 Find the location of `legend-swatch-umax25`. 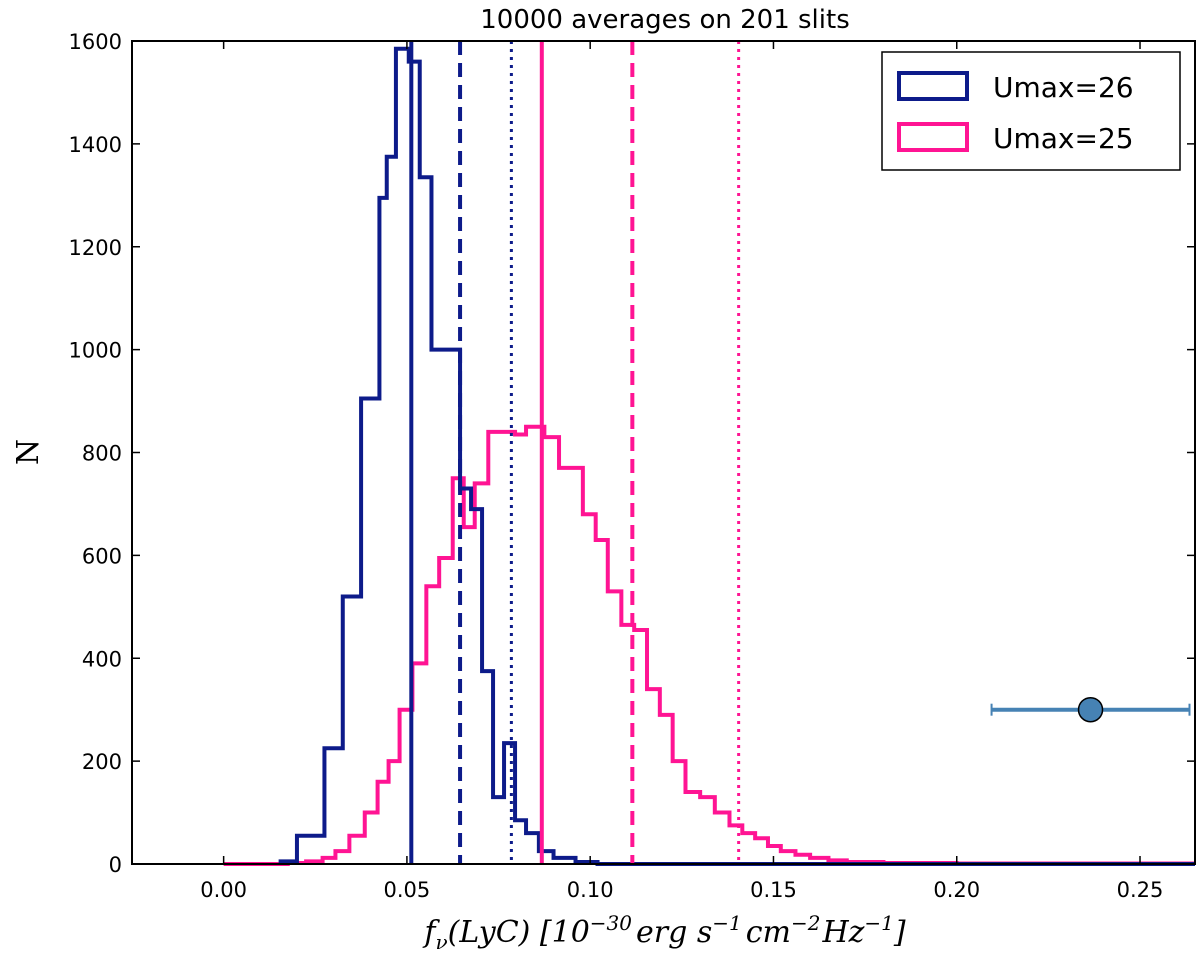

legend-swatch-umax25 is located at coordinates (933, 137).